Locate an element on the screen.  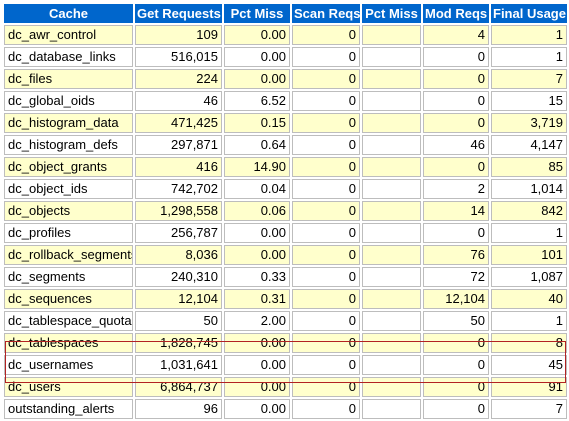
cell-cache: dc_segments is located at coordinates (68, 277).